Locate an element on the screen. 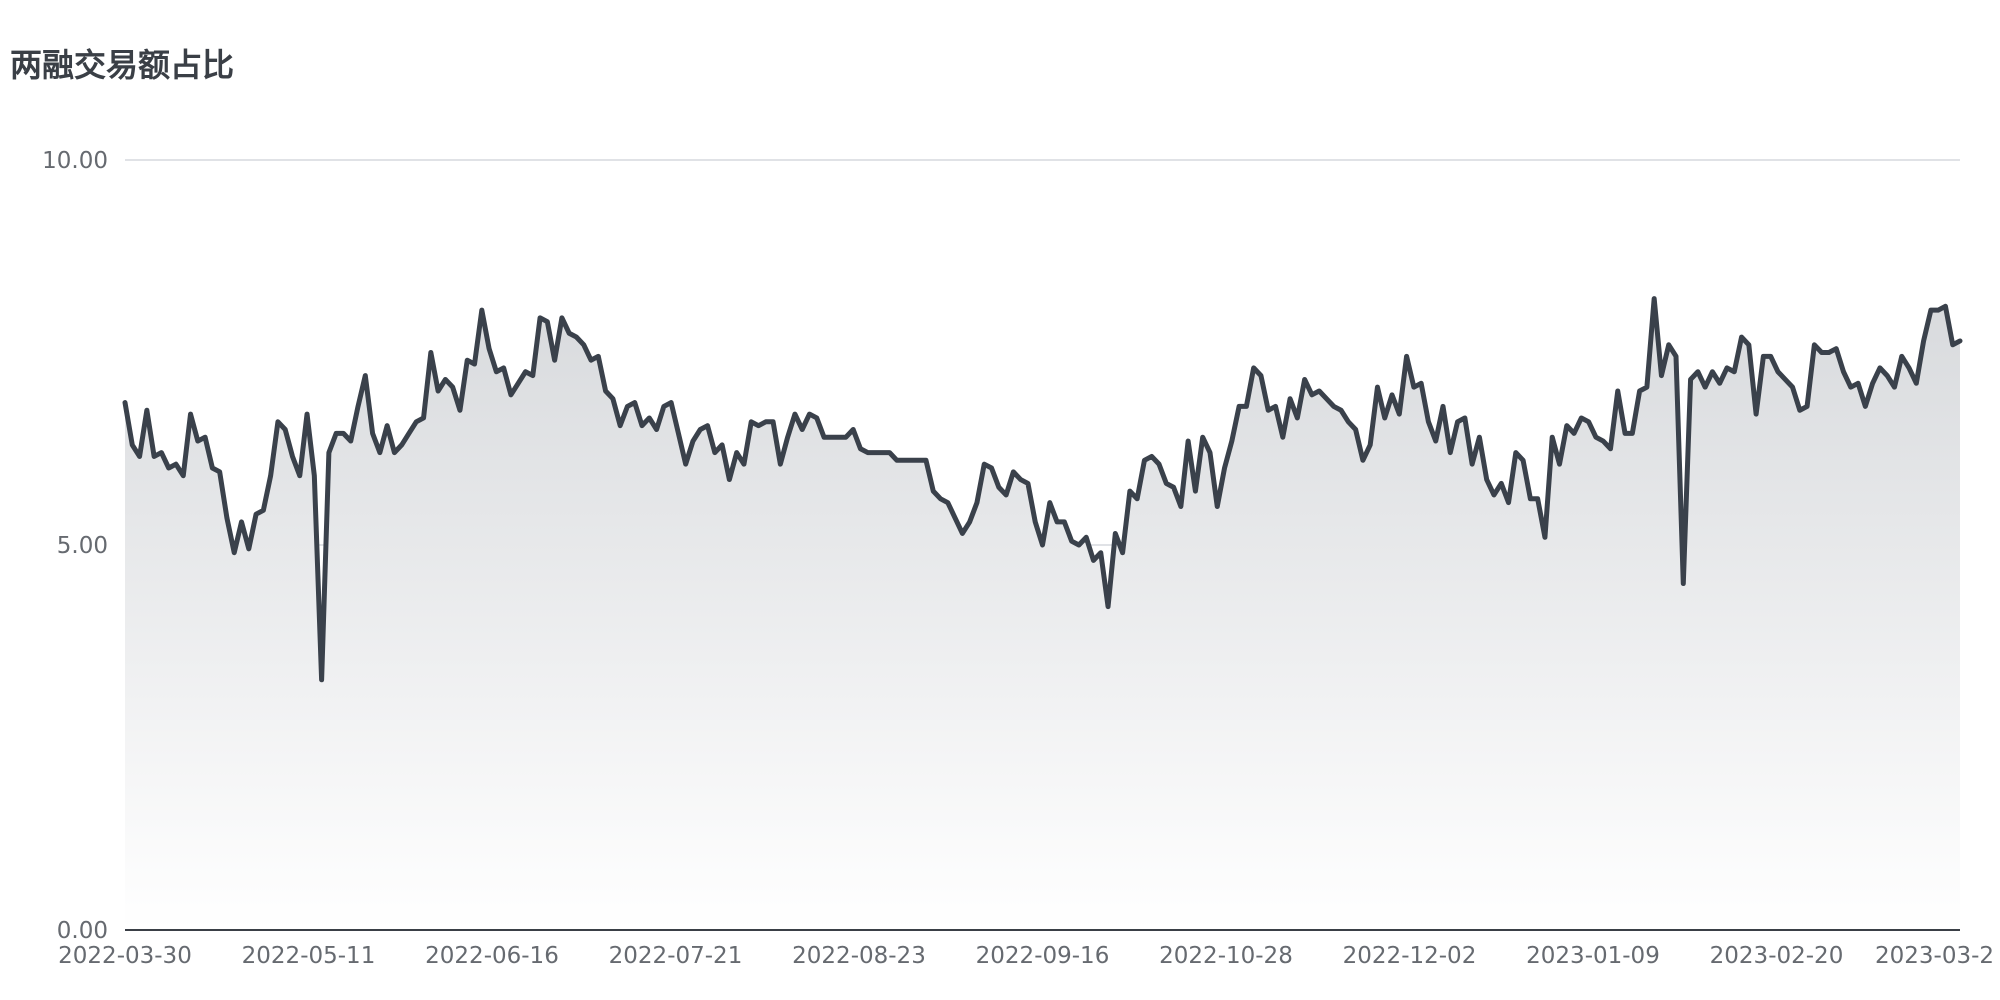  x-tick-label: 2022-06-16 is located at coordinates (492, 956).